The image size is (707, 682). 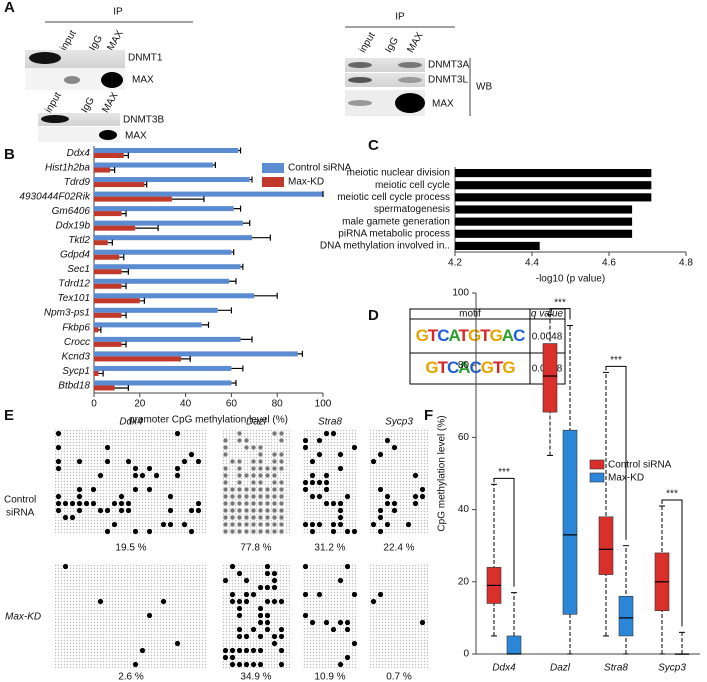 What do you see at coordinates (399, 615) in the screenshot?
I see `methylation-grid` at bounding box center [399, 615].